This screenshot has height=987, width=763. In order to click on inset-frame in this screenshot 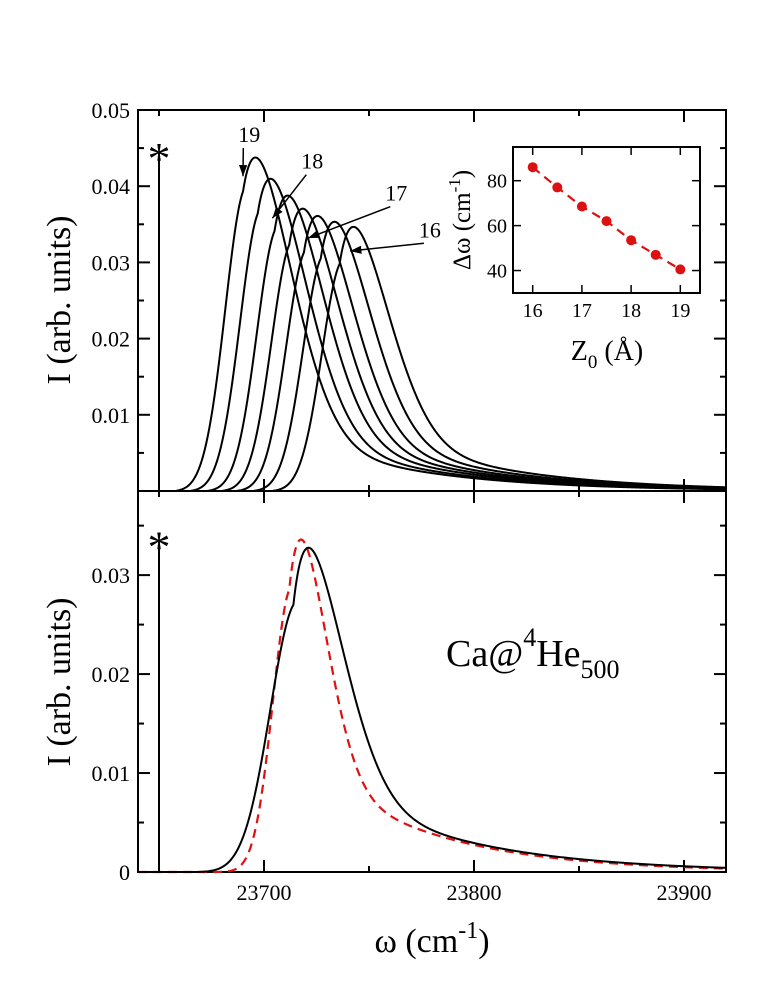, I will do `click(606, 220)`.